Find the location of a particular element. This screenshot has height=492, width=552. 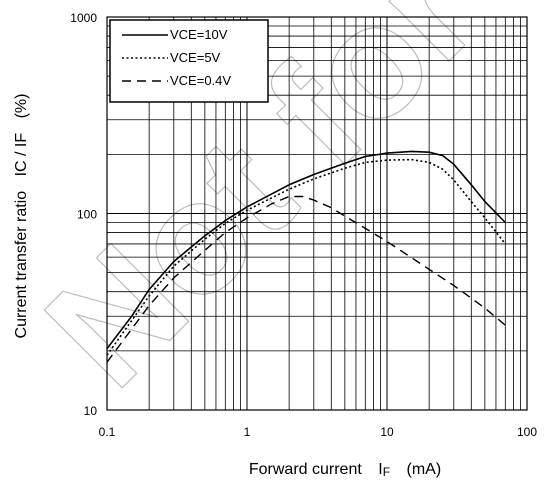

legend-label-1: VCE=10V is located at coordinates (199, 34).